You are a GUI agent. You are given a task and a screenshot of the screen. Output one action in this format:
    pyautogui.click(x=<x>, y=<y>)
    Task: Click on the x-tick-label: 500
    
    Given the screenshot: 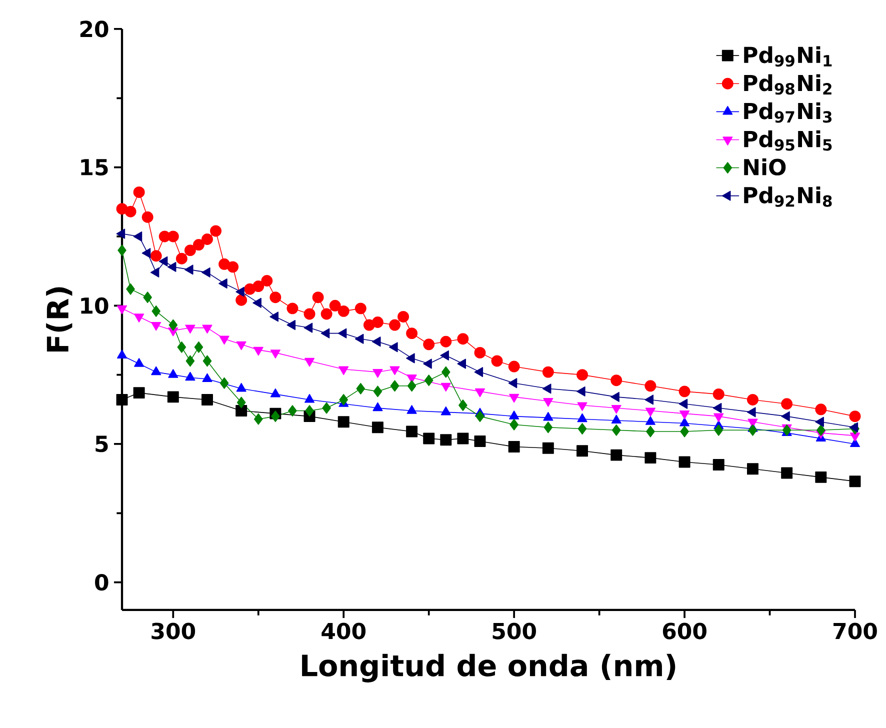 What is the action you would take?
    pyautogui.click(x=514, y=631)
    